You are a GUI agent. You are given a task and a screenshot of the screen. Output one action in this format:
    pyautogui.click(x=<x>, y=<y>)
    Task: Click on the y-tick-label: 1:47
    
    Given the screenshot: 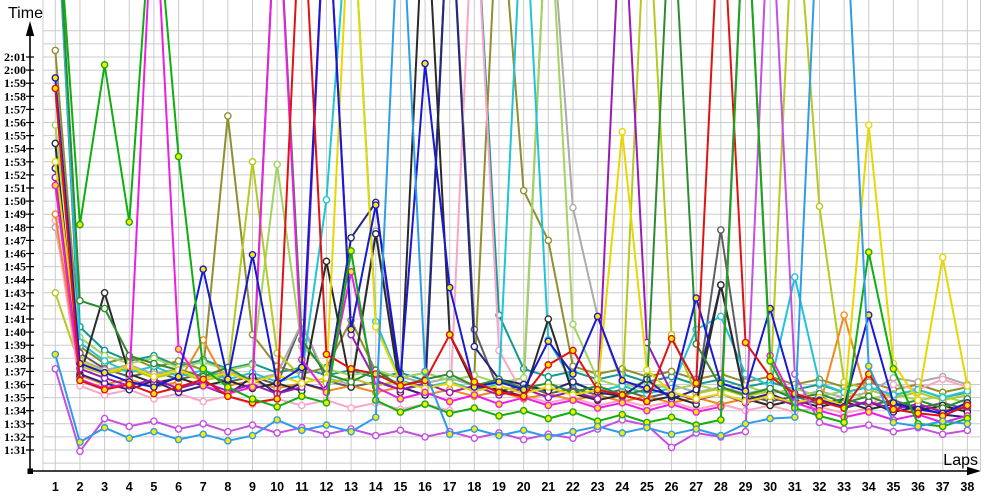 What is the action you would take?
    pyautogui.click(x=15, y=240)
    